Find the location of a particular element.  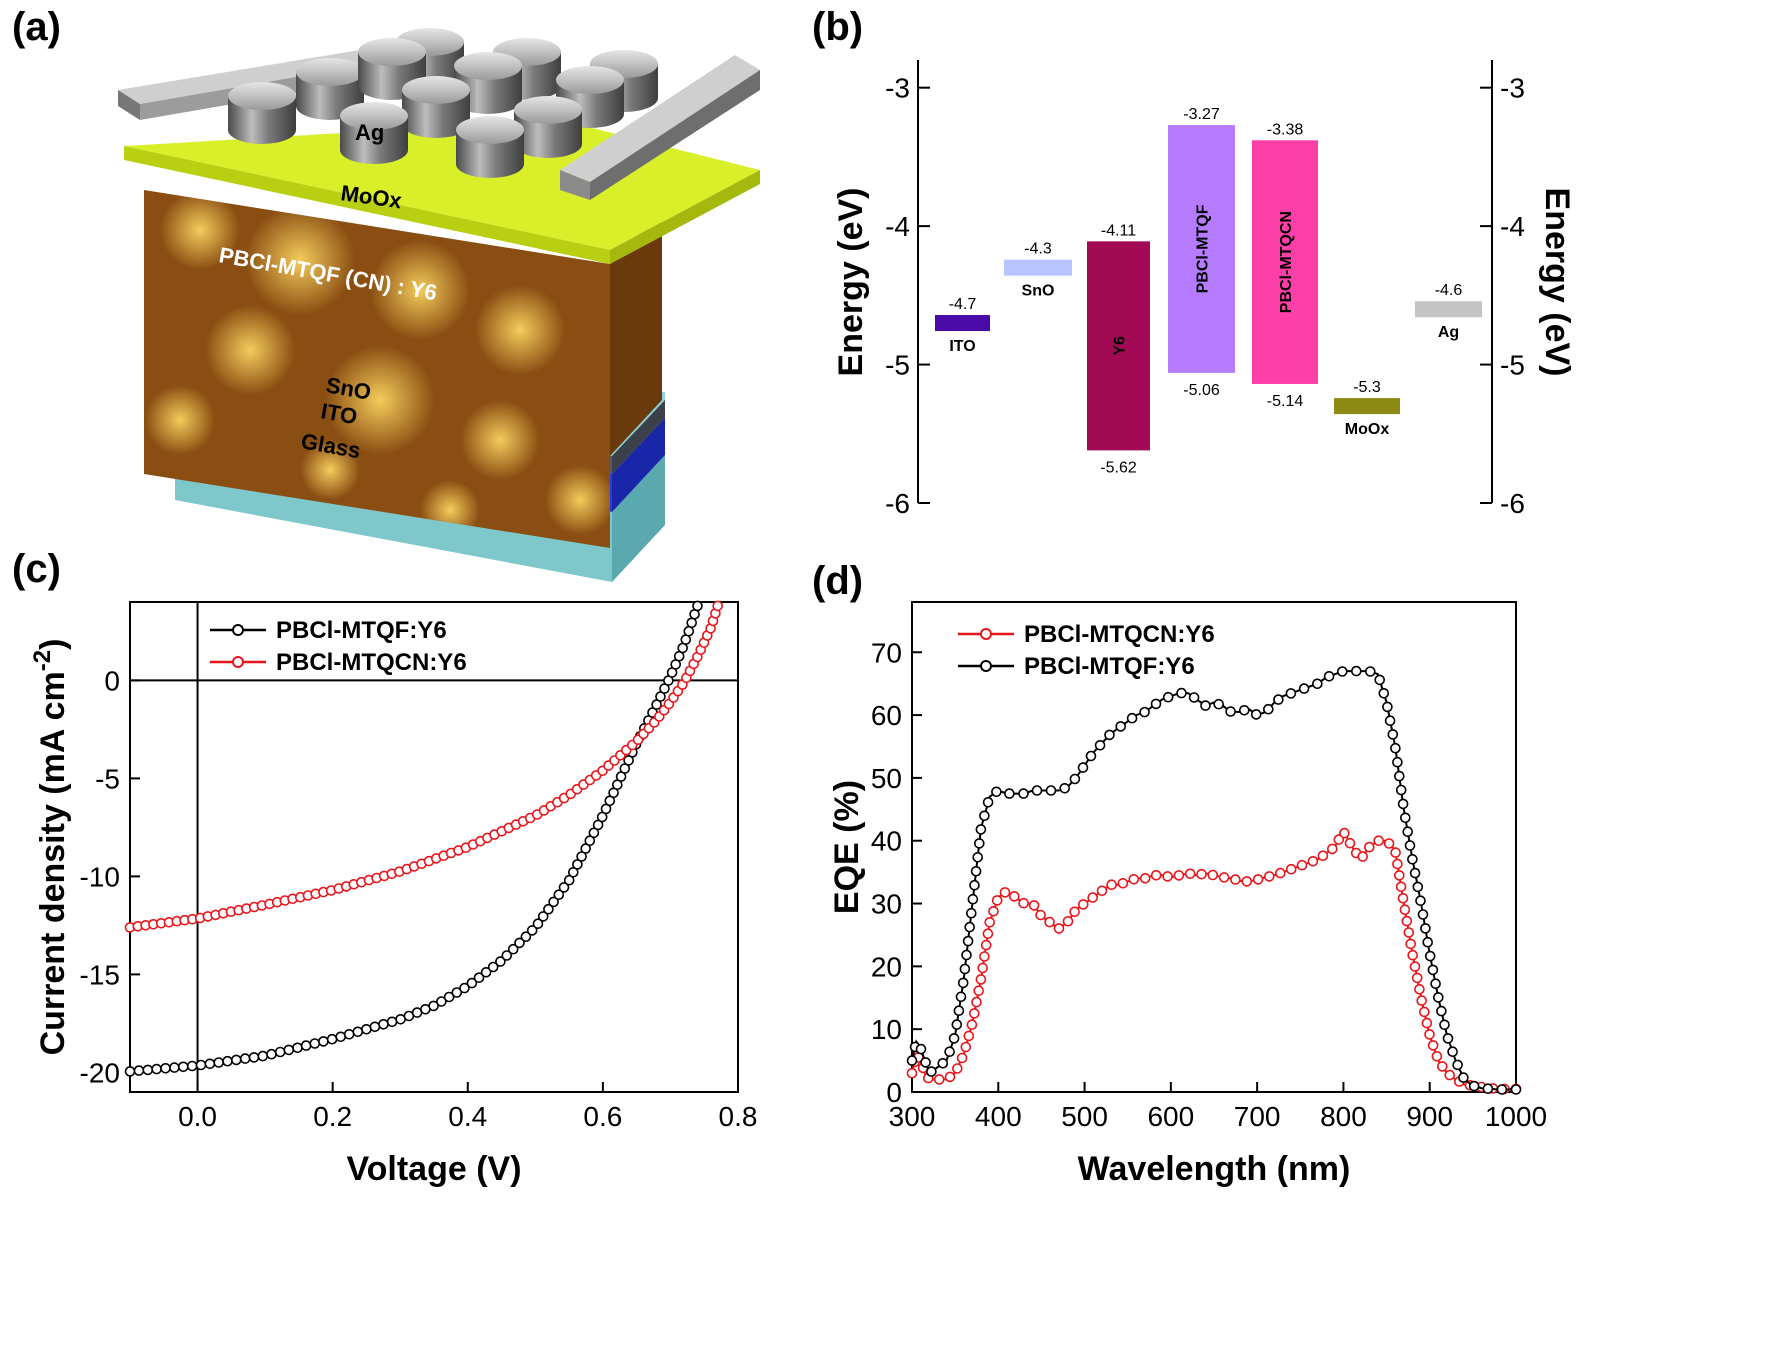

legend-entry: PBCl-MTQCN:Y6 is located at coordinates (1086, 634).